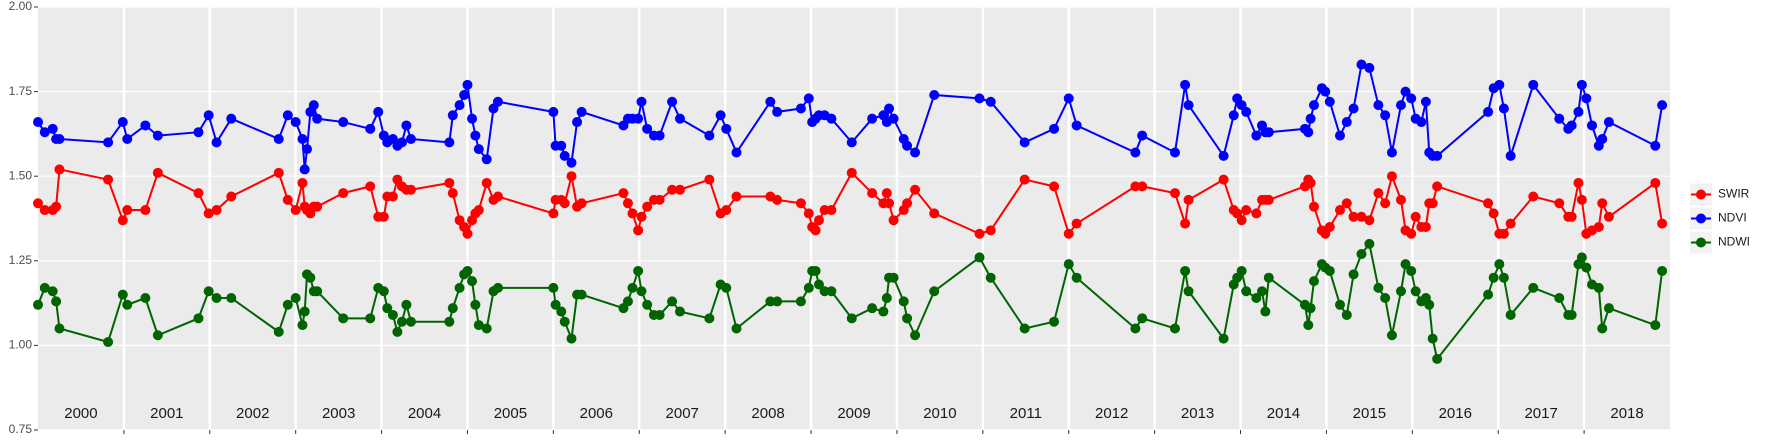 This screenshot has width=1773, height=442. I want to click on y-tick-label: 0.75, so click(21, 429).